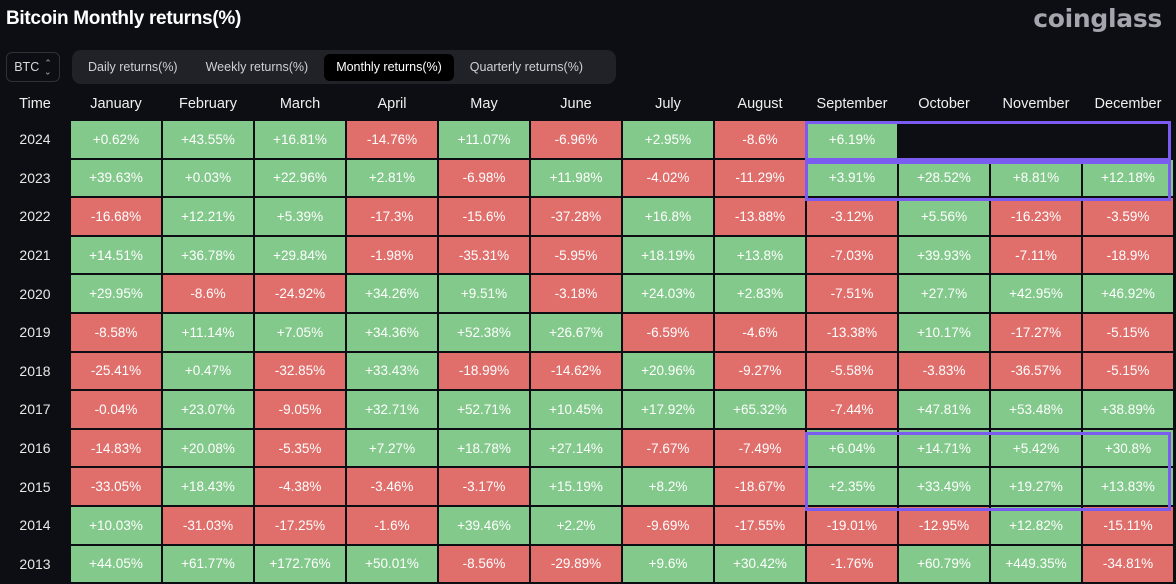 This screenshot has width=1176, height=584. What do you see at coordinates (944, 332) in the screenshot?
I see `return-cell: +10.17%` at bounding box center [944, 332].